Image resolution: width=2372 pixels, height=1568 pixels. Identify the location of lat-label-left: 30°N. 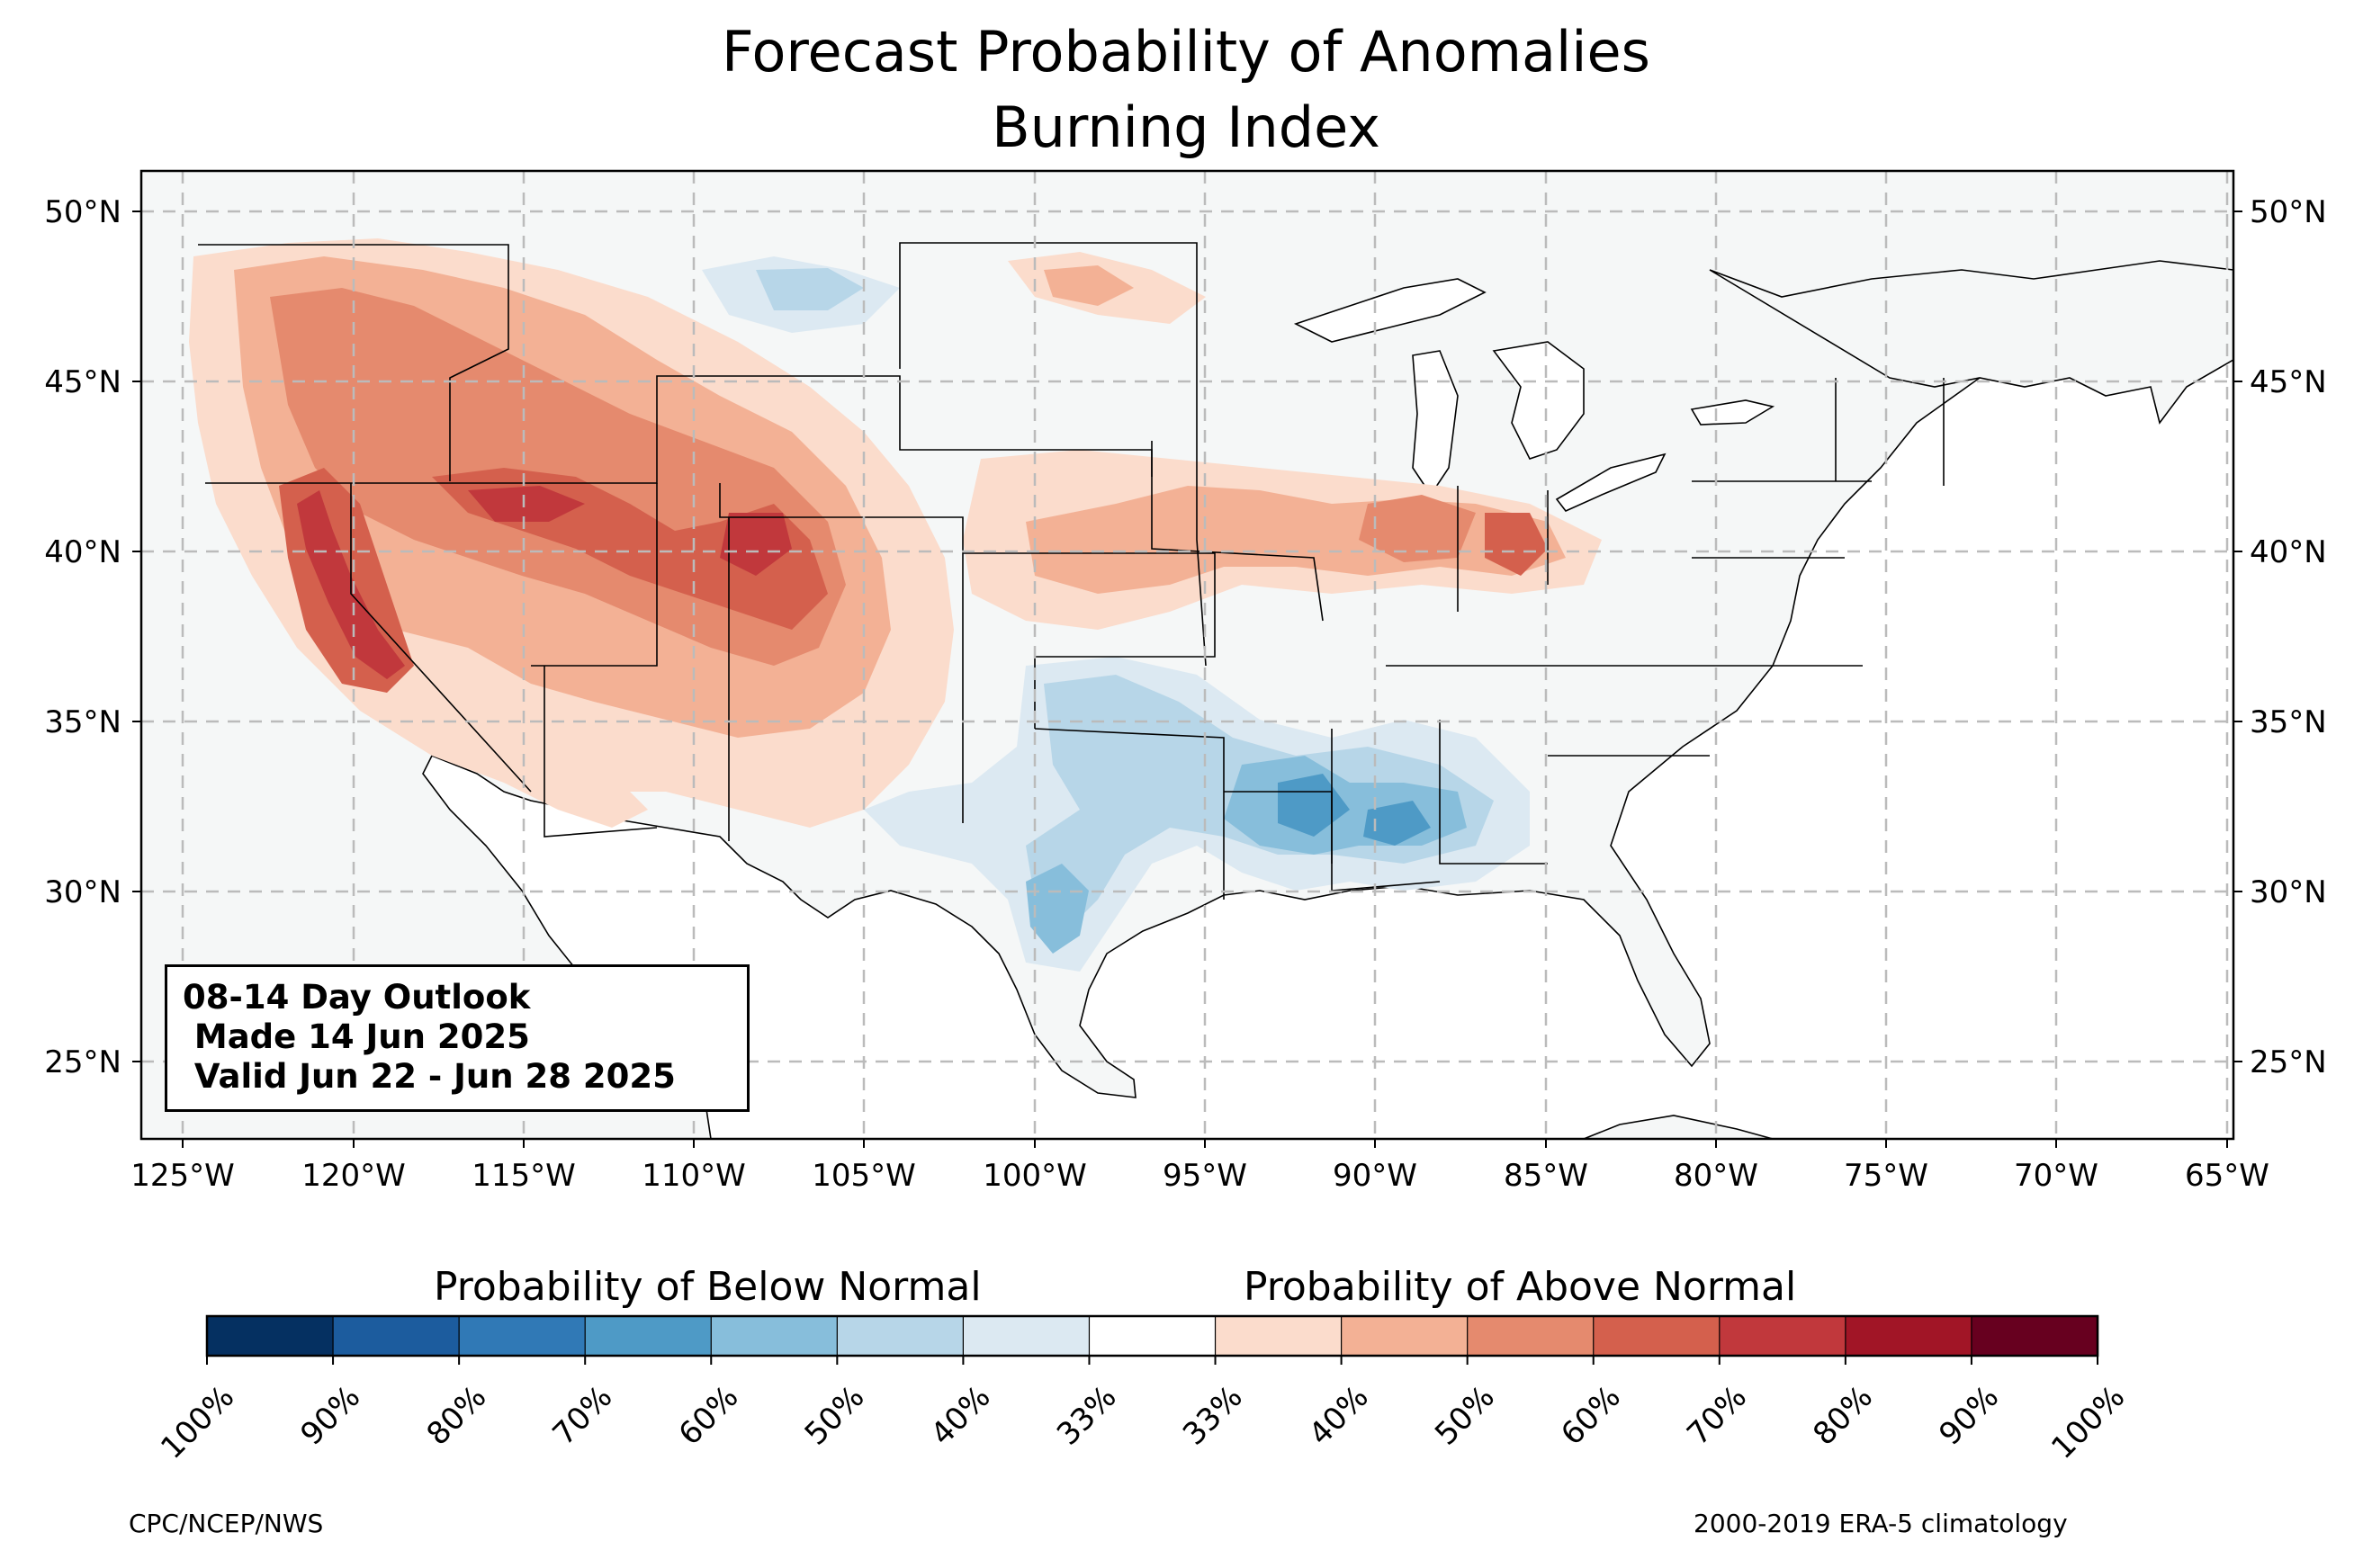
(82, 892).